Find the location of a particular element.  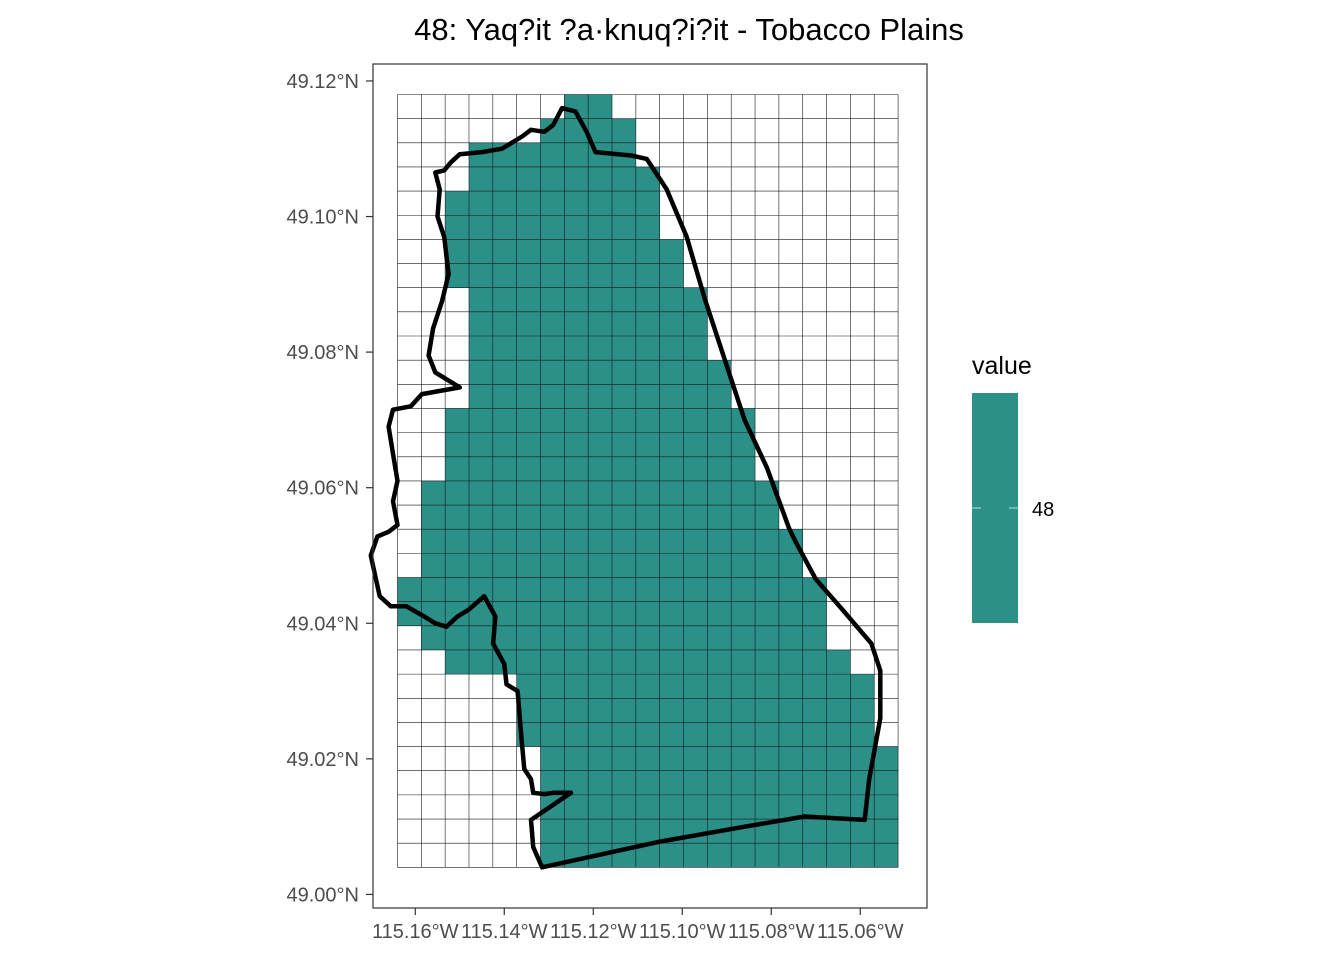

chart-title: 48: Yaq?it ?a·knuq?i?it - Tobacco Plains is located at coordinates (689, 29).